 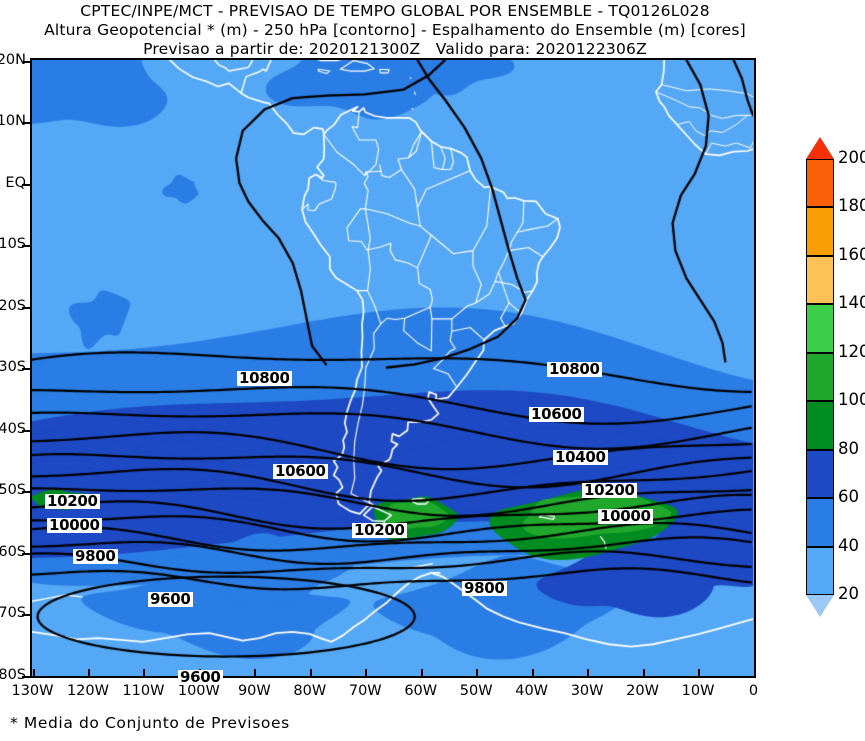 What do you see at coordinates (13, 428) in the screenshot?
I see `y-tick-label-40s: 40S` at bounding box center [13, 428].